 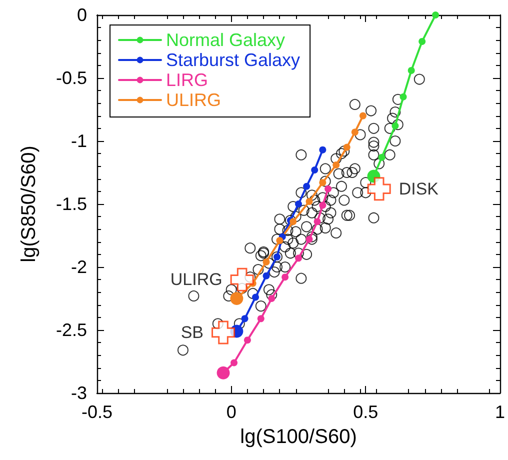 I want to click on x-tick-label: 0.5, so click(x=365, y=412).